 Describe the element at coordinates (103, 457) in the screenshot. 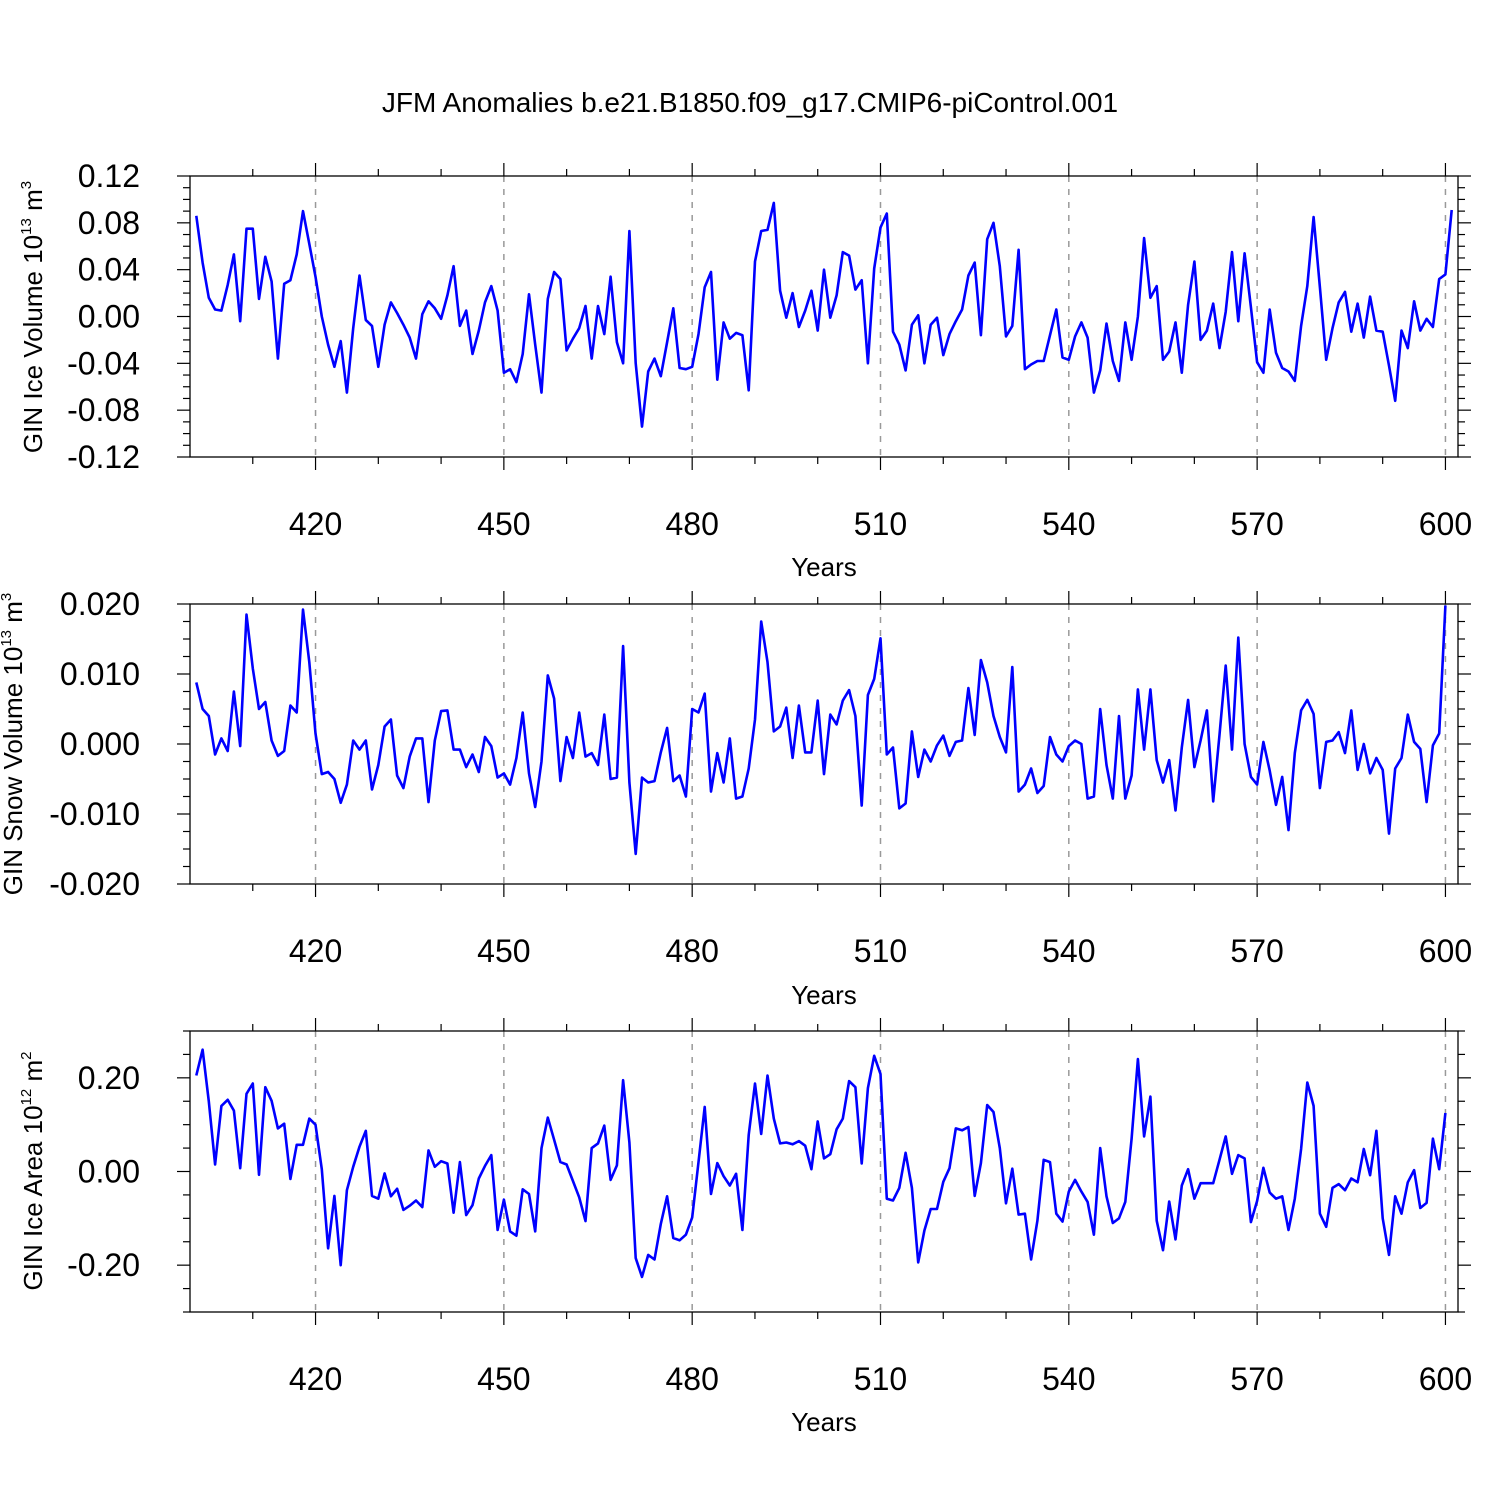

I see `y-tick-label: -0.12` at that location.